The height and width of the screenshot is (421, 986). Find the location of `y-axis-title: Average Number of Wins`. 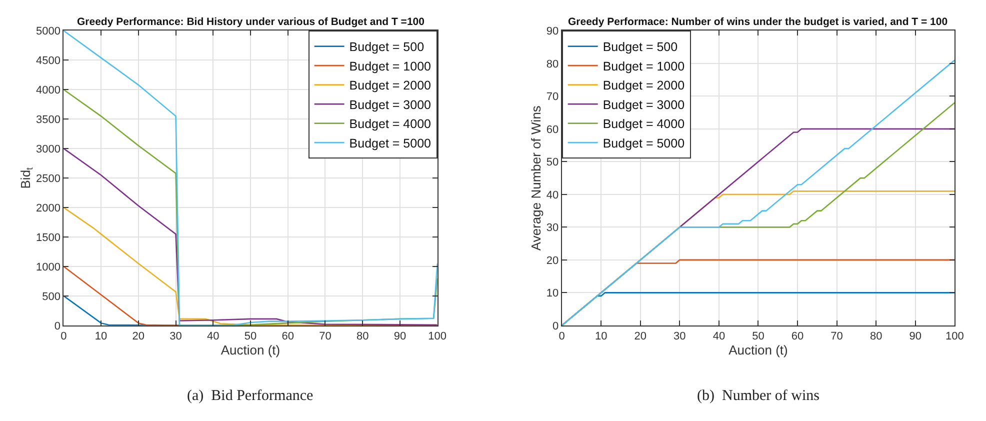

y-axis-title: Average Number of Wins is located at coordinates (536, 178).